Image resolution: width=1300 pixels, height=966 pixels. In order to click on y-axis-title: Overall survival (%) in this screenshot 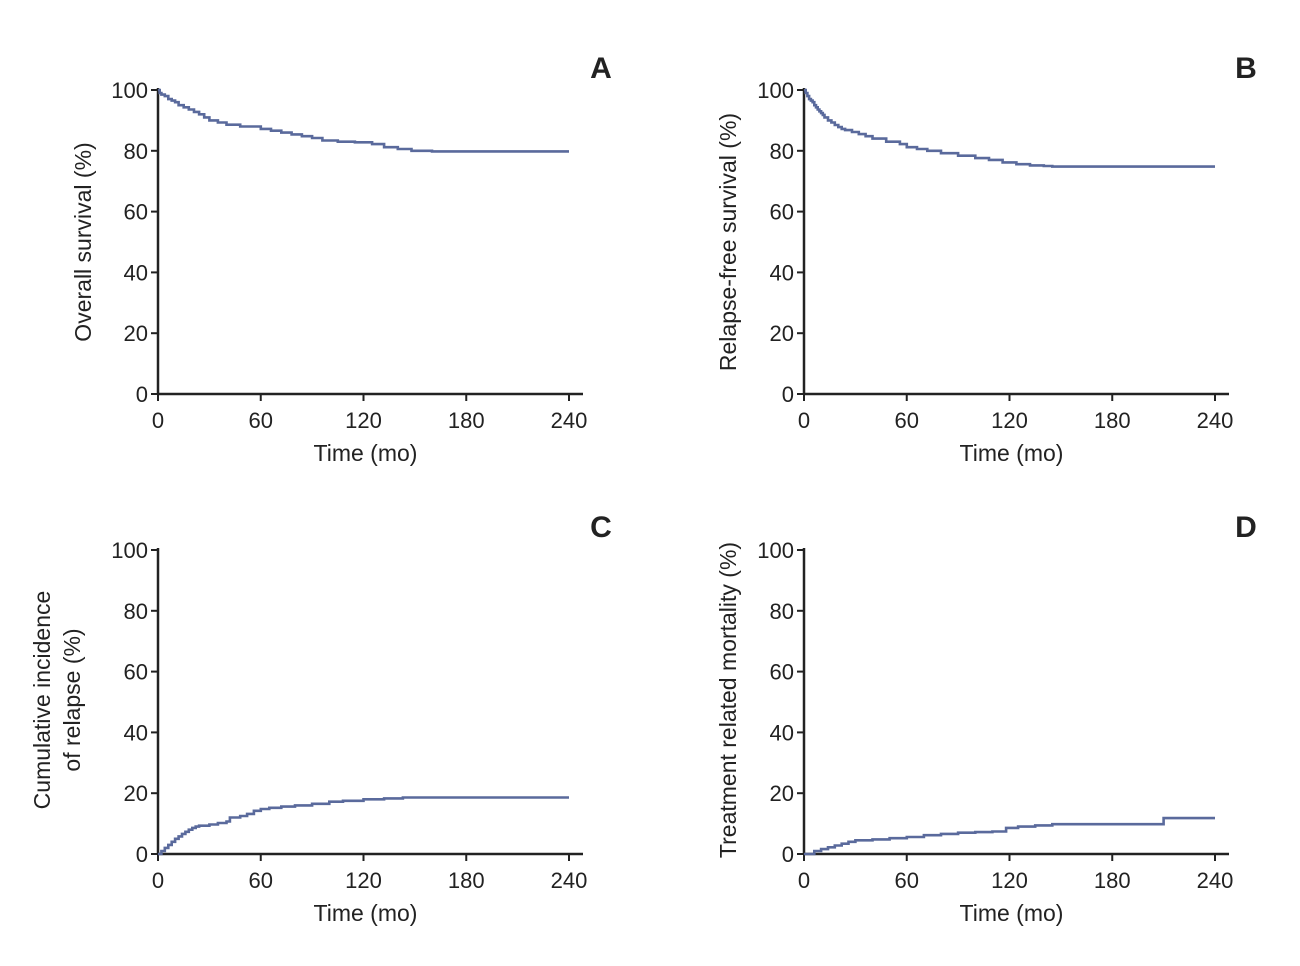, I will do `click(83, 241)`.